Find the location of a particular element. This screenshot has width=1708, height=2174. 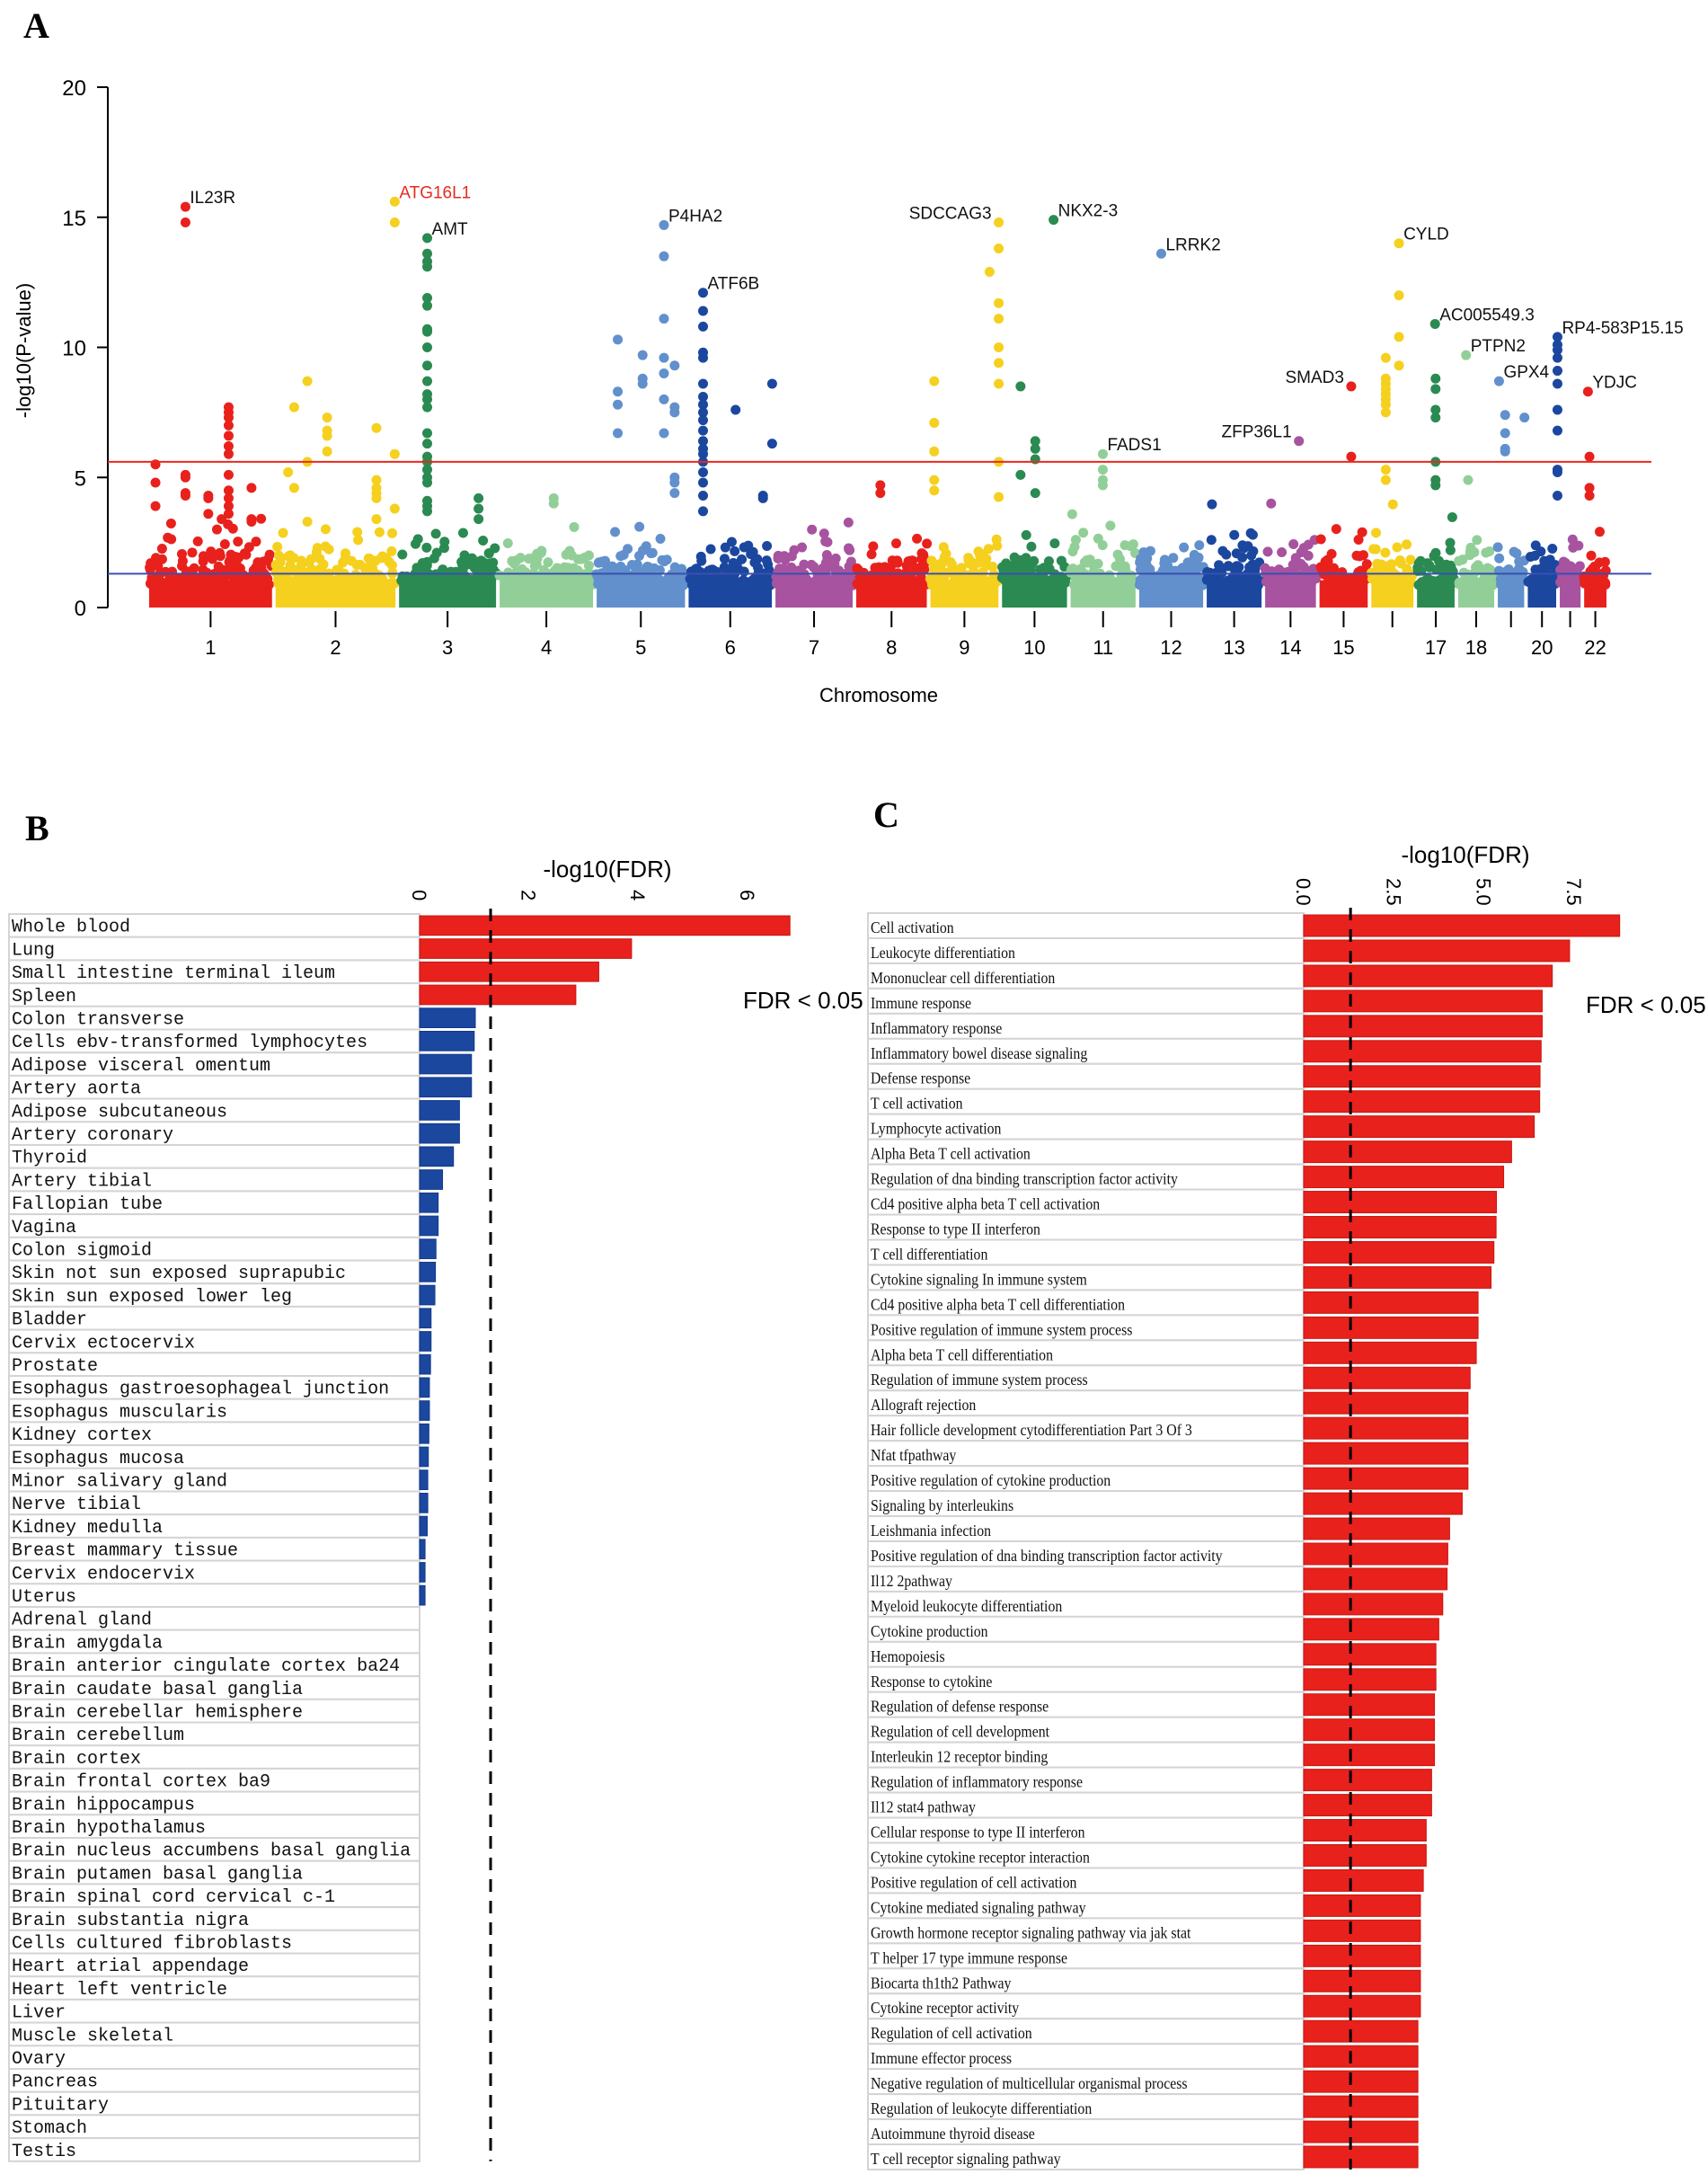

gene-label: YDJC is located at coordinates (1614, 383).